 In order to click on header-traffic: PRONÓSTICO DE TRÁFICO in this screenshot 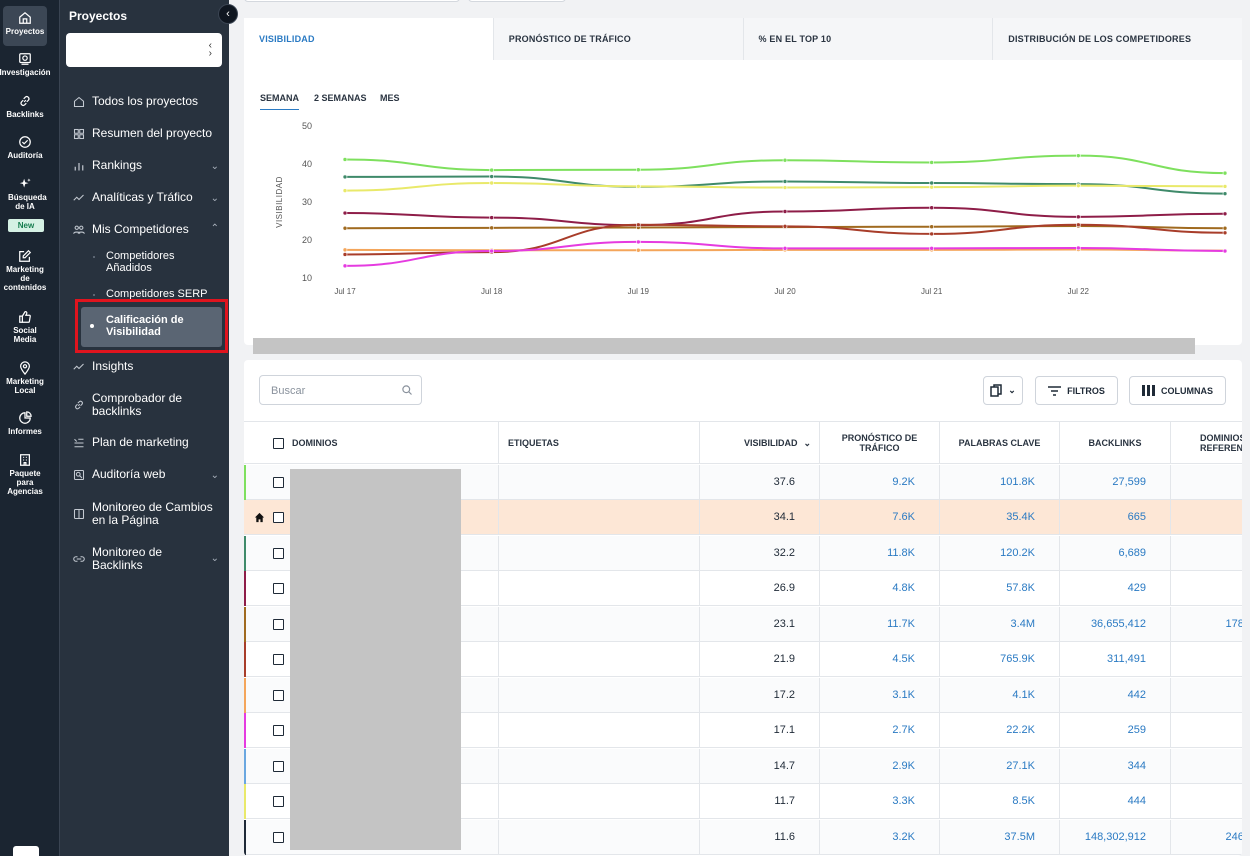, I will do `click(880, 443)`.